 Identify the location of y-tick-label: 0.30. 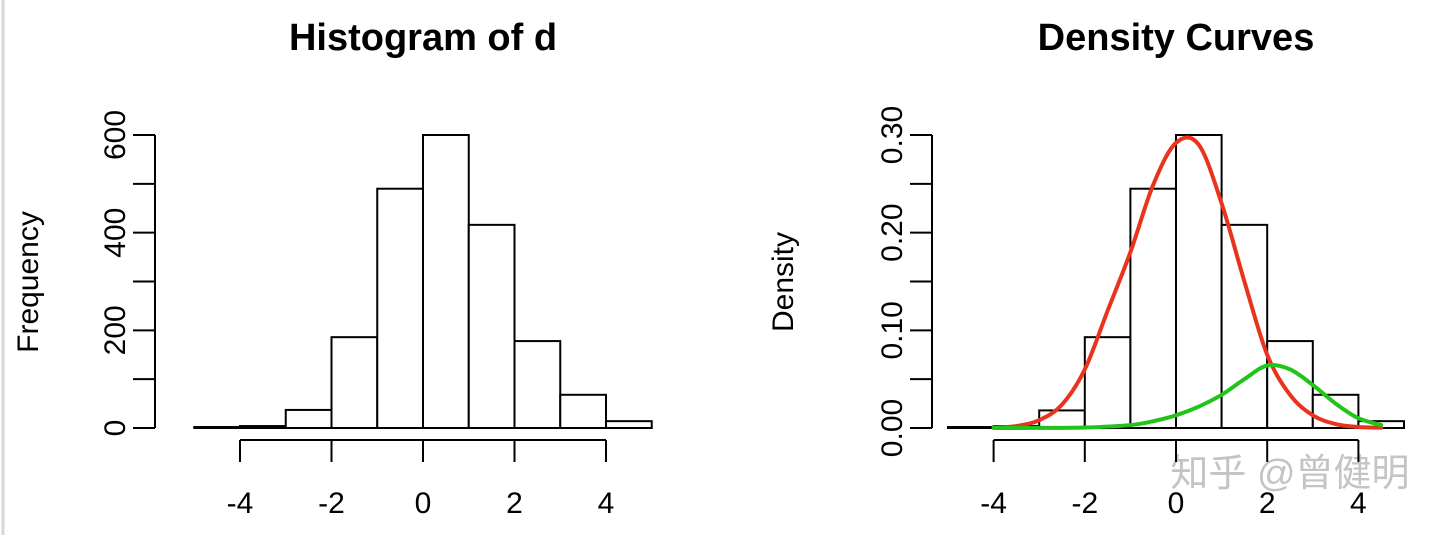
(892, 135).